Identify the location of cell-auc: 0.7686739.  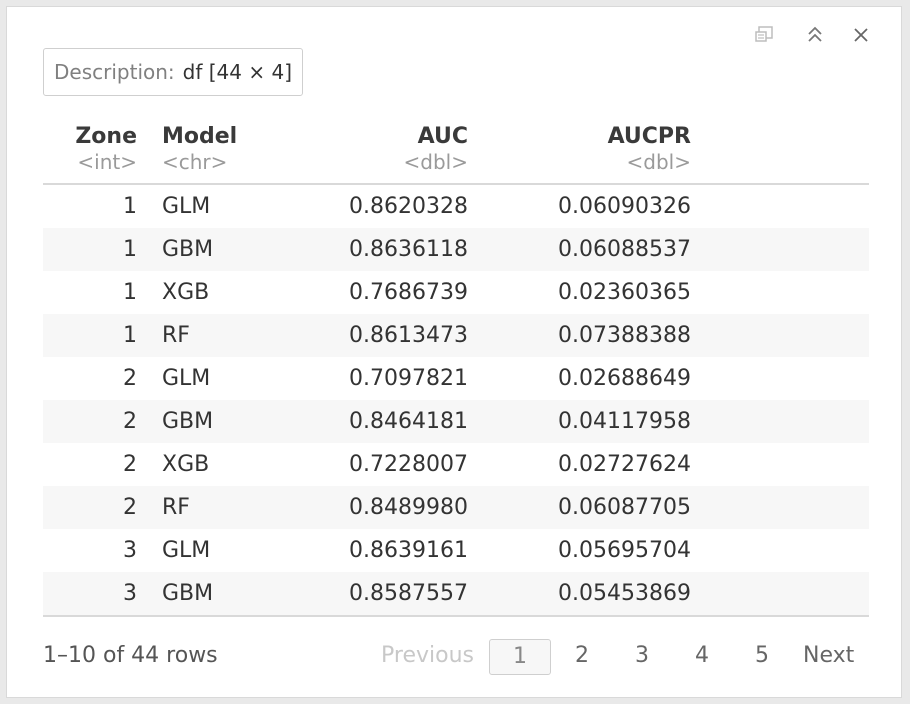
(408, 292).